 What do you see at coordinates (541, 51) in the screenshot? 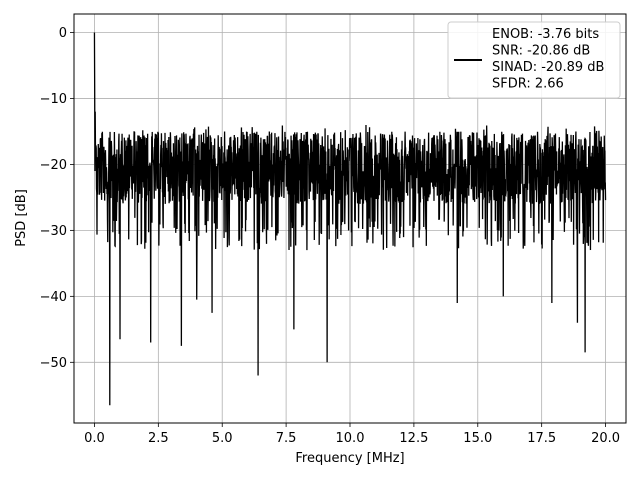
I see `legend-entry-line: SNR: -20.86 dB` at bounding box center [541, 51].